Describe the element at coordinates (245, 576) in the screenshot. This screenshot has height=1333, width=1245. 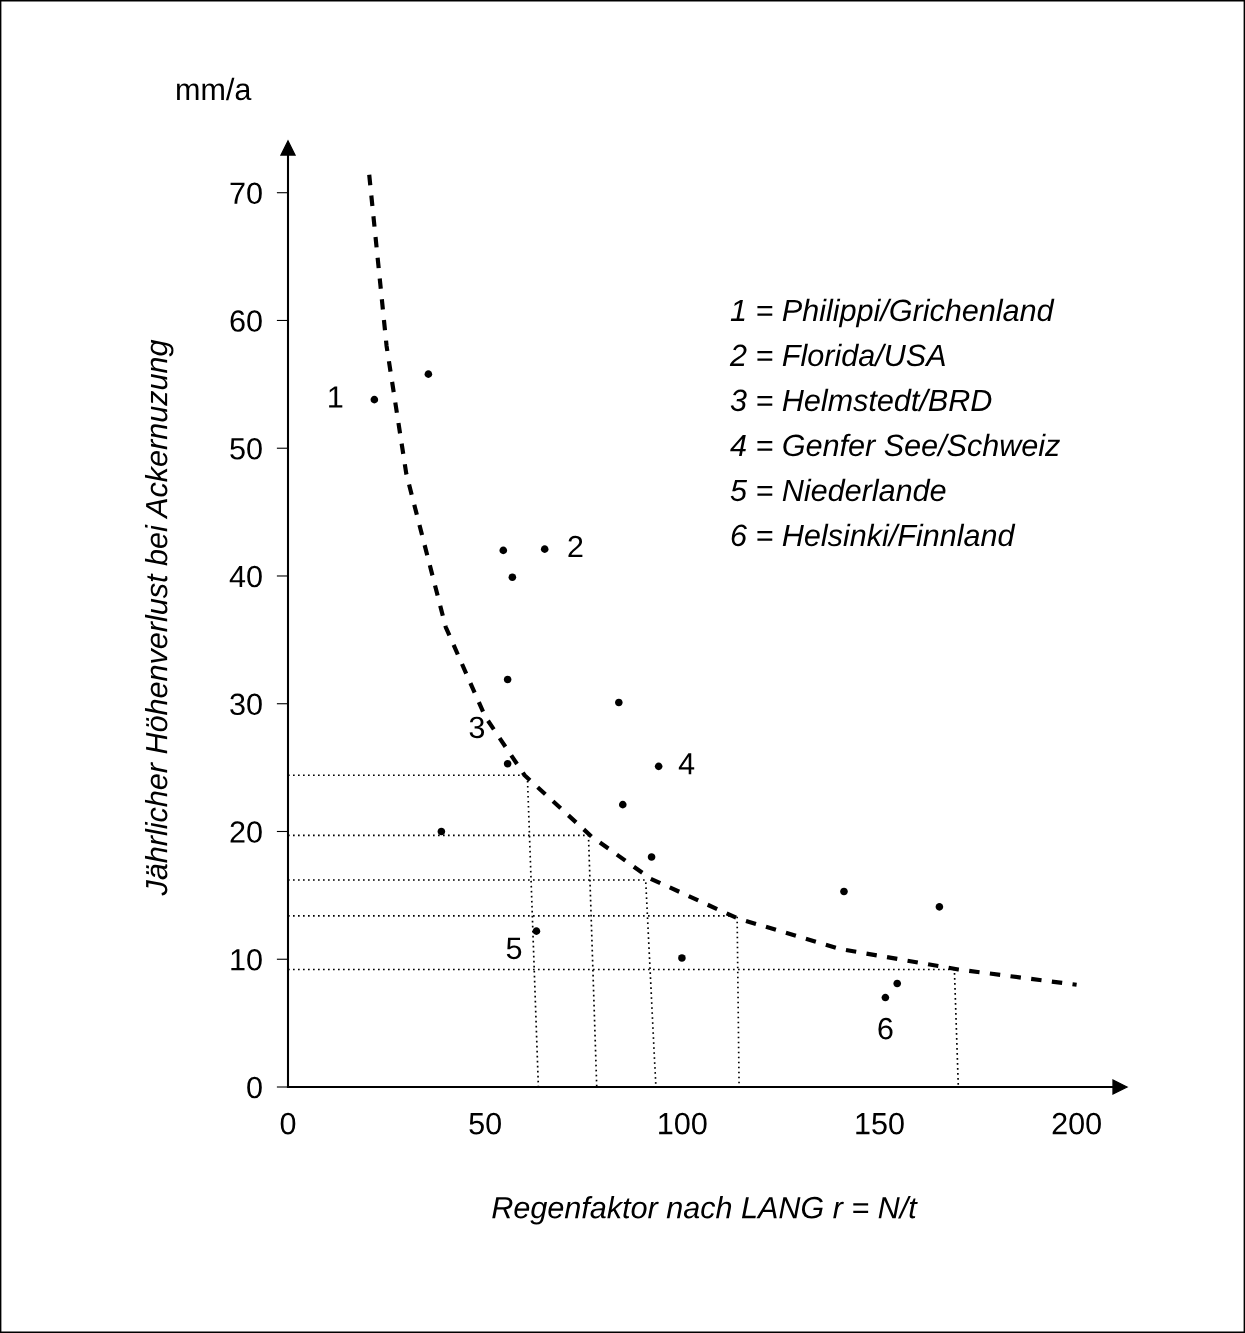
I see `y-tick-label: 40` at that location.